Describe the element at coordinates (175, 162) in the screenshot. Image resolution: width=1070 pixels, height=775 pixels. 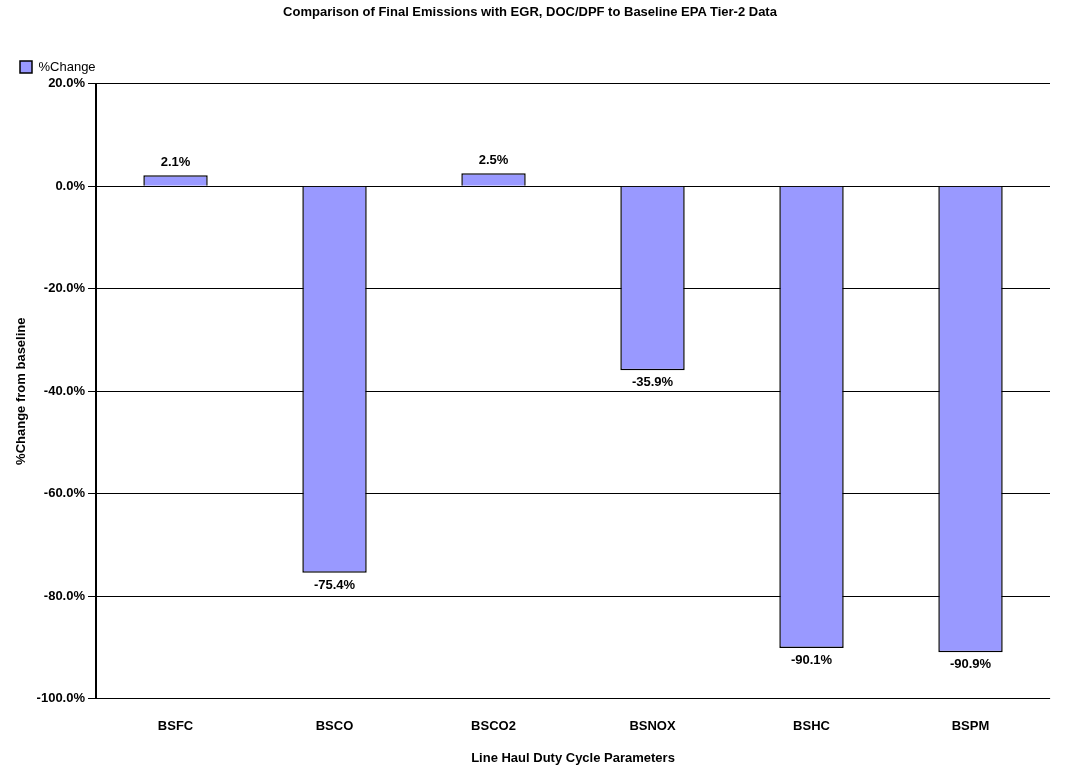
I see `data-label: 2.1%` at that location.